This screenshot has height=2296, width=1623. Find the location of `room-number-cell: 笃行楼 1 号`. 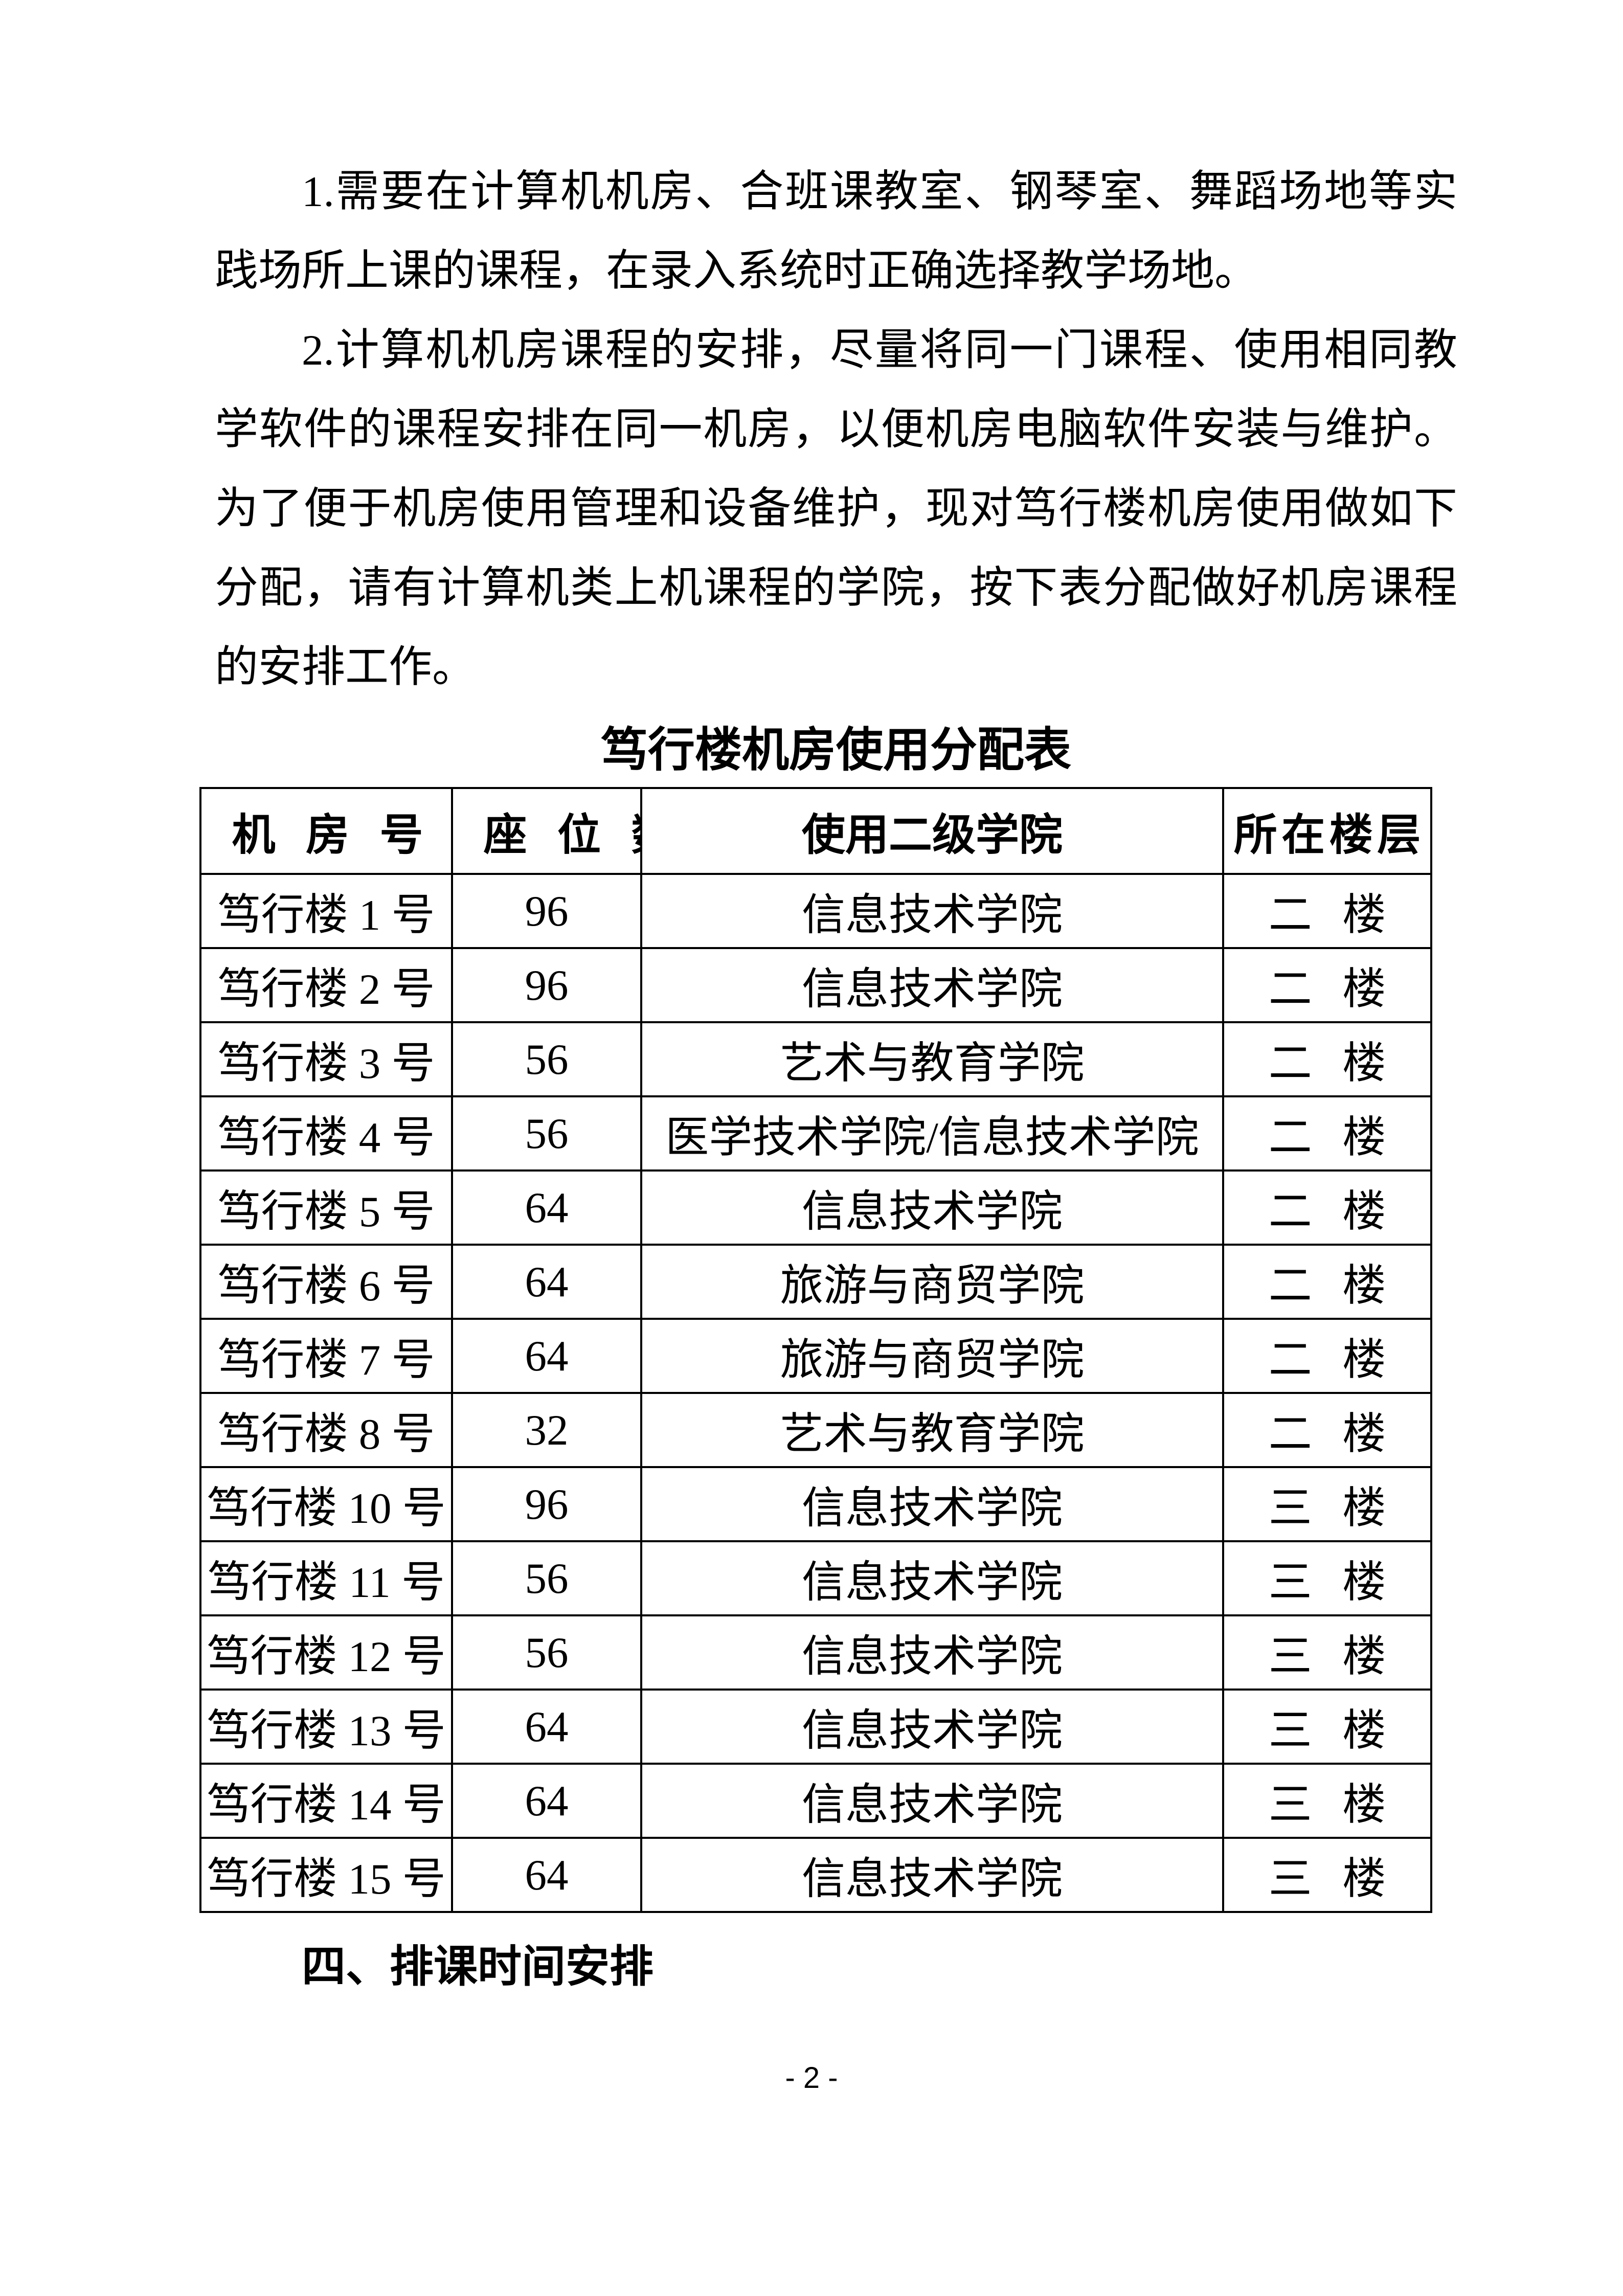

room-number-cell: 笃行楼 1 号 is located at coordinates (326, 911).